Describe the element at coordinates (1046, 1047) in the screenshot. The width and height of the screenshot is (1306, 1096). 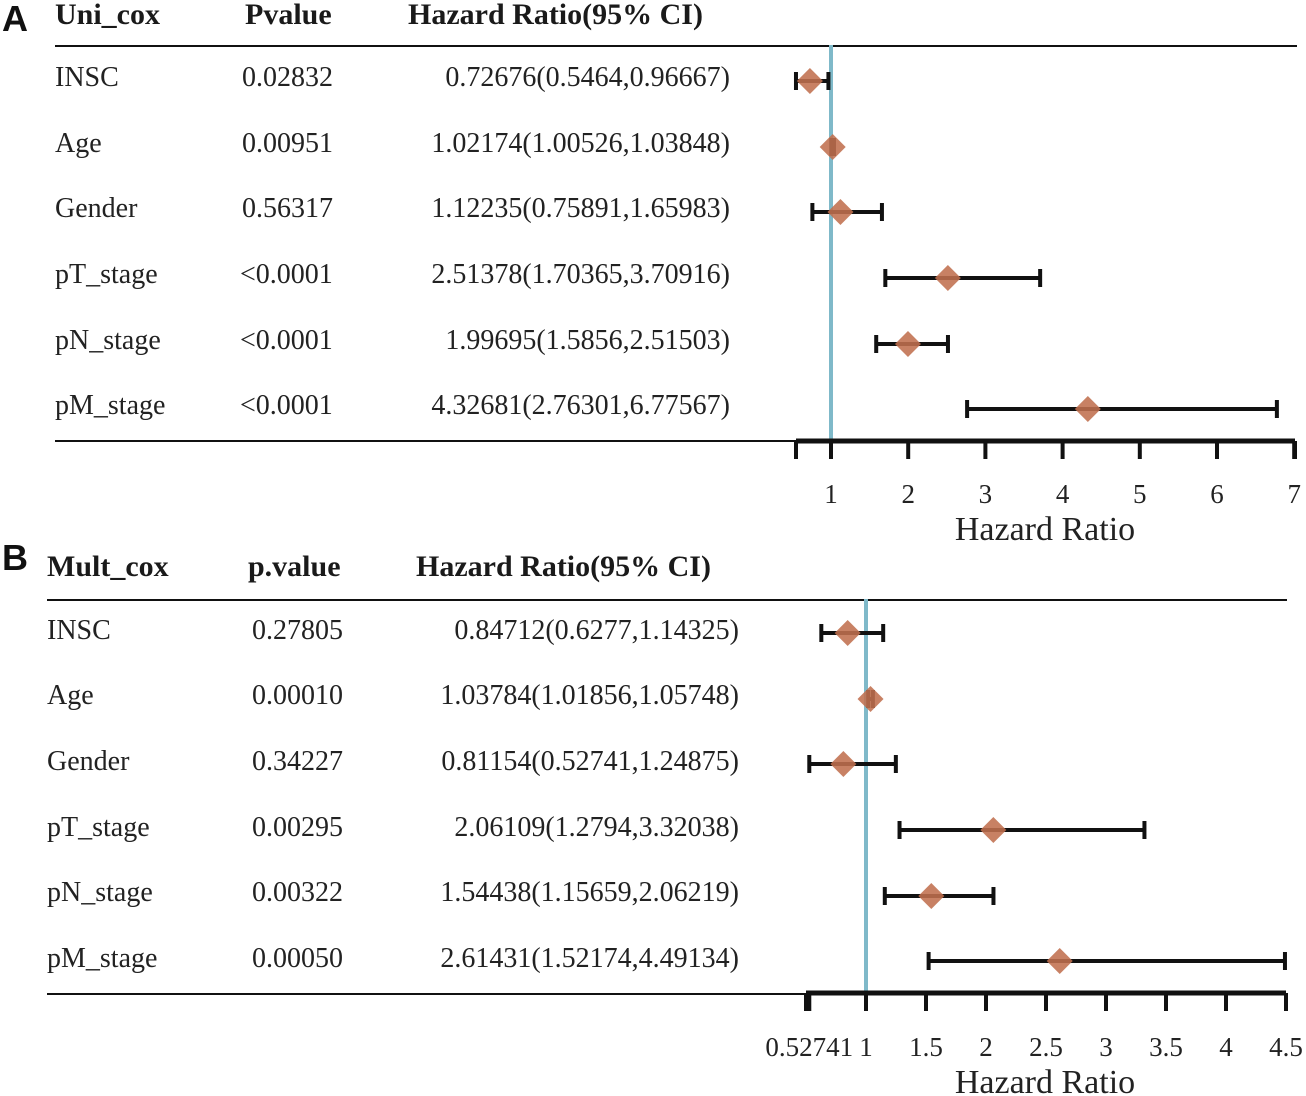
I see `panel-b-x-tick-label: 2.5` at that location.